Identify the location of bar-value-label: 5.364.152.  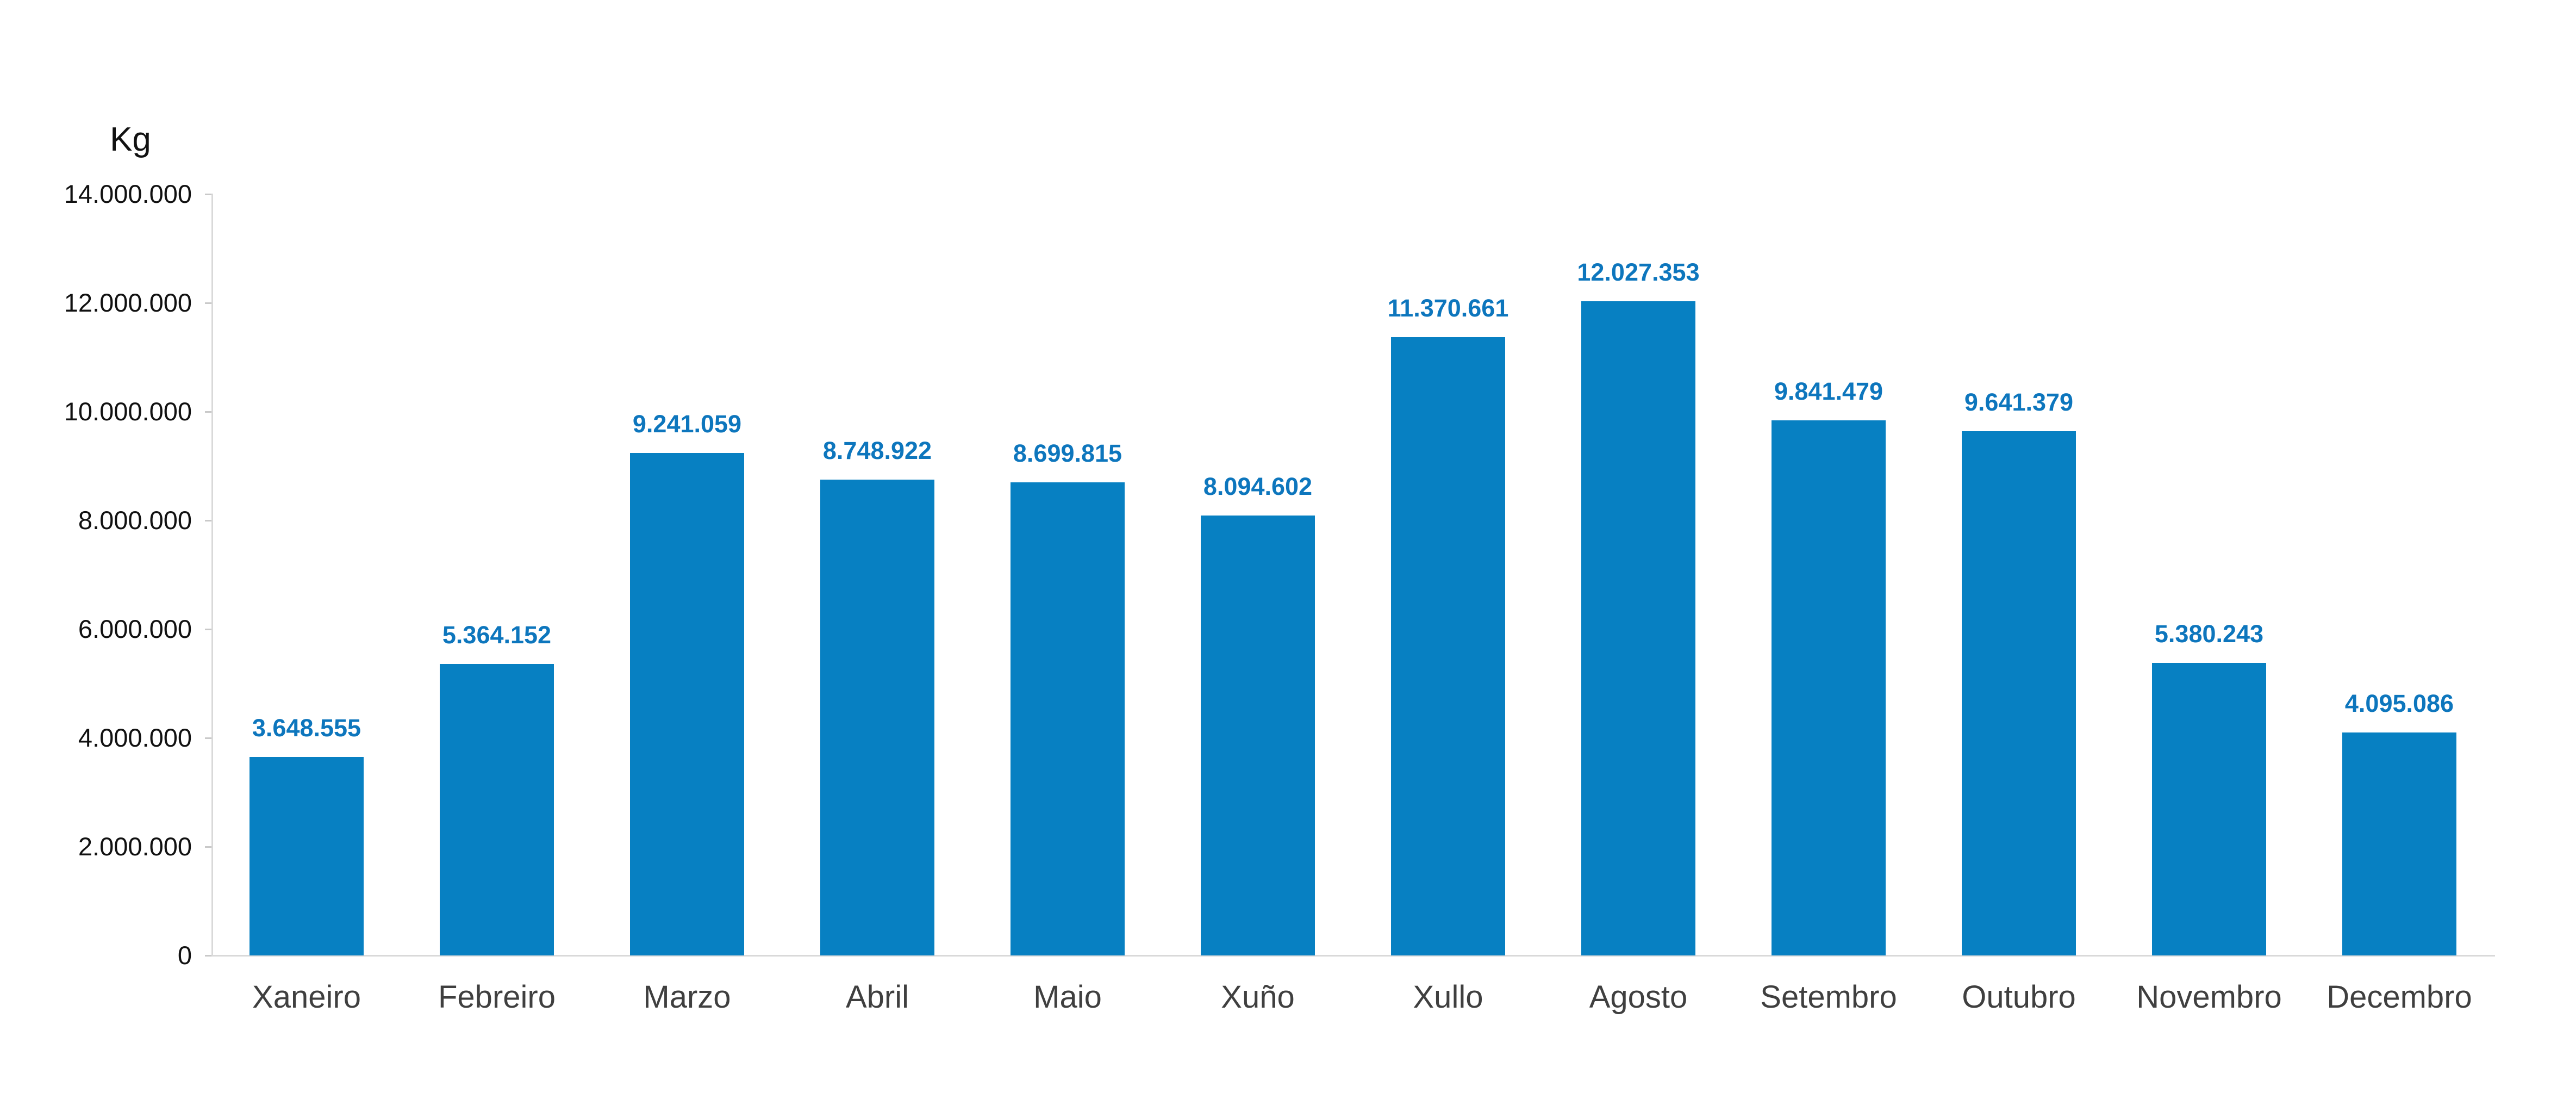
(497, 635).